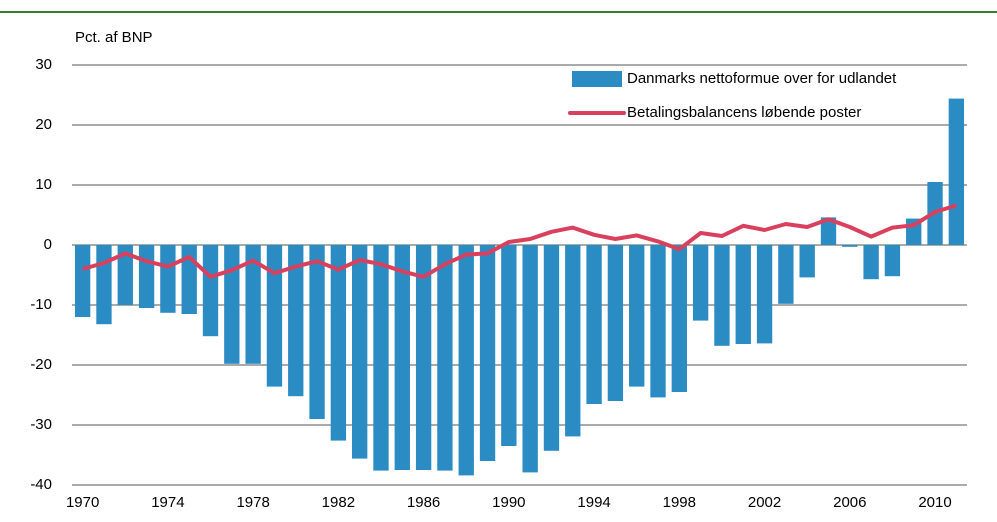 Image resolution: width=997 pixels, height=522 pixels. I want to click on y-tick-label: -40, so click(41, 484).